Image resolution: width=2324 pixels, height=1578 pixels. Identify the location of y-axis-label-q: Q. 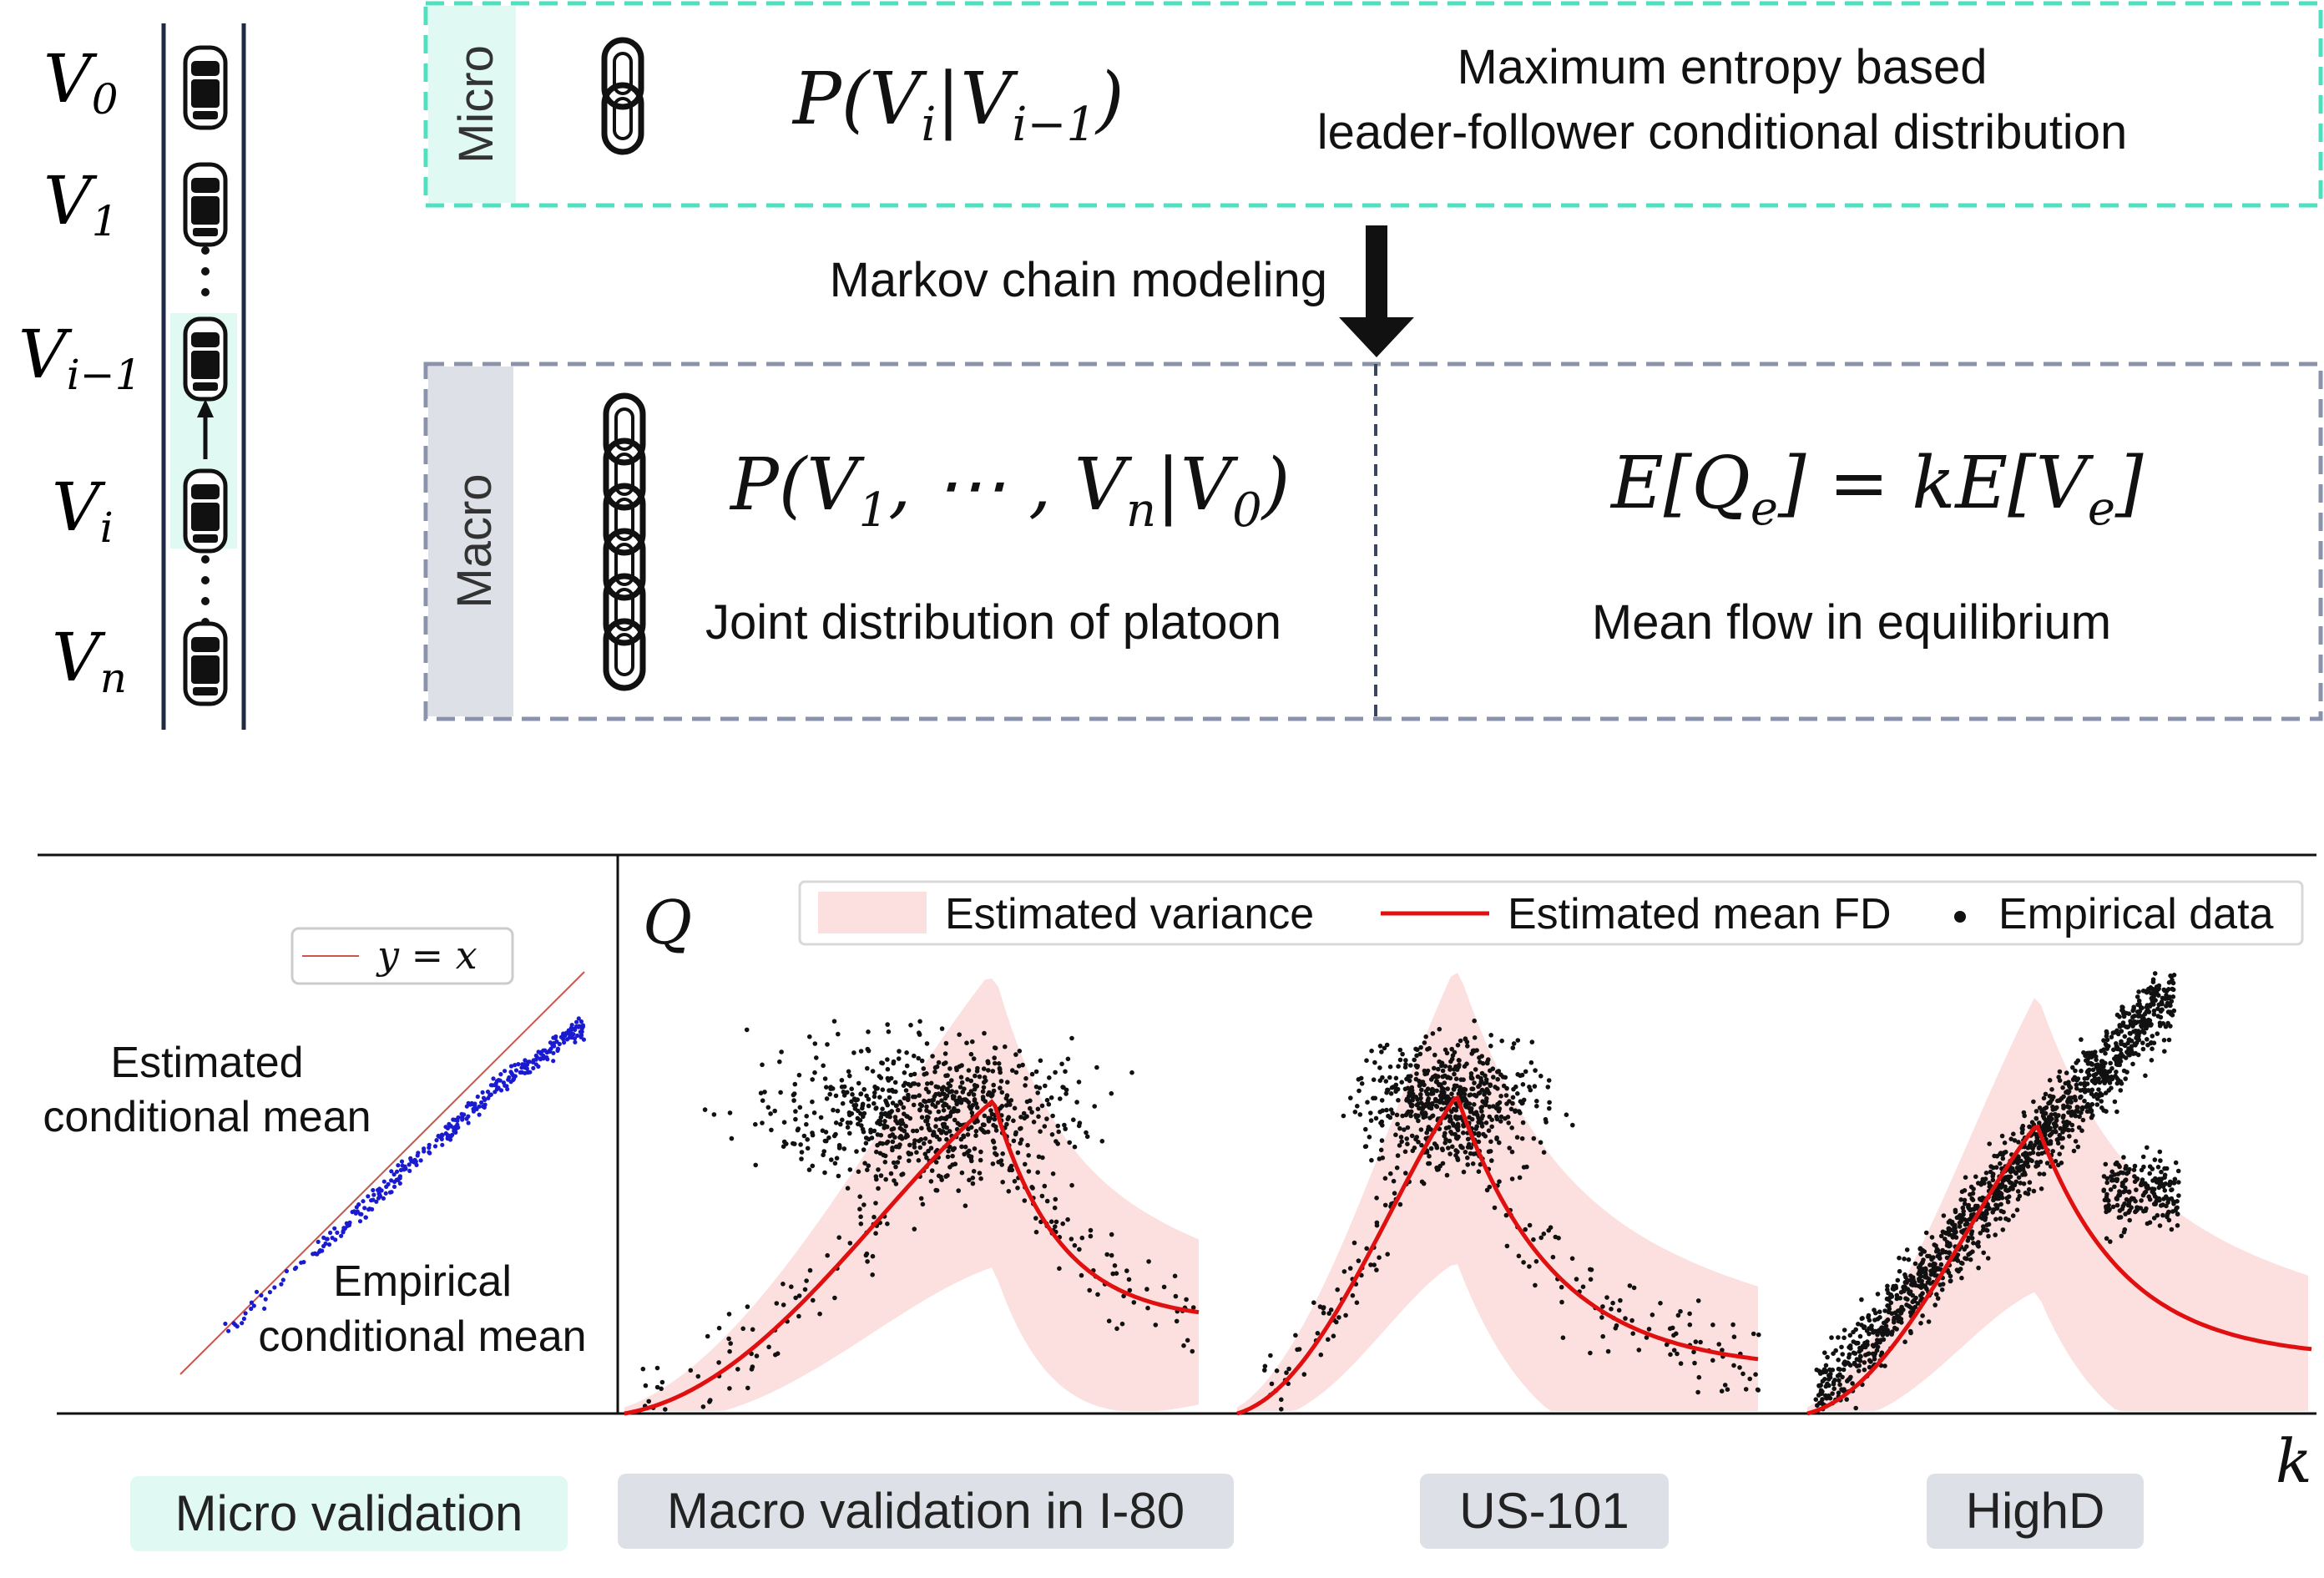
(667, 923).